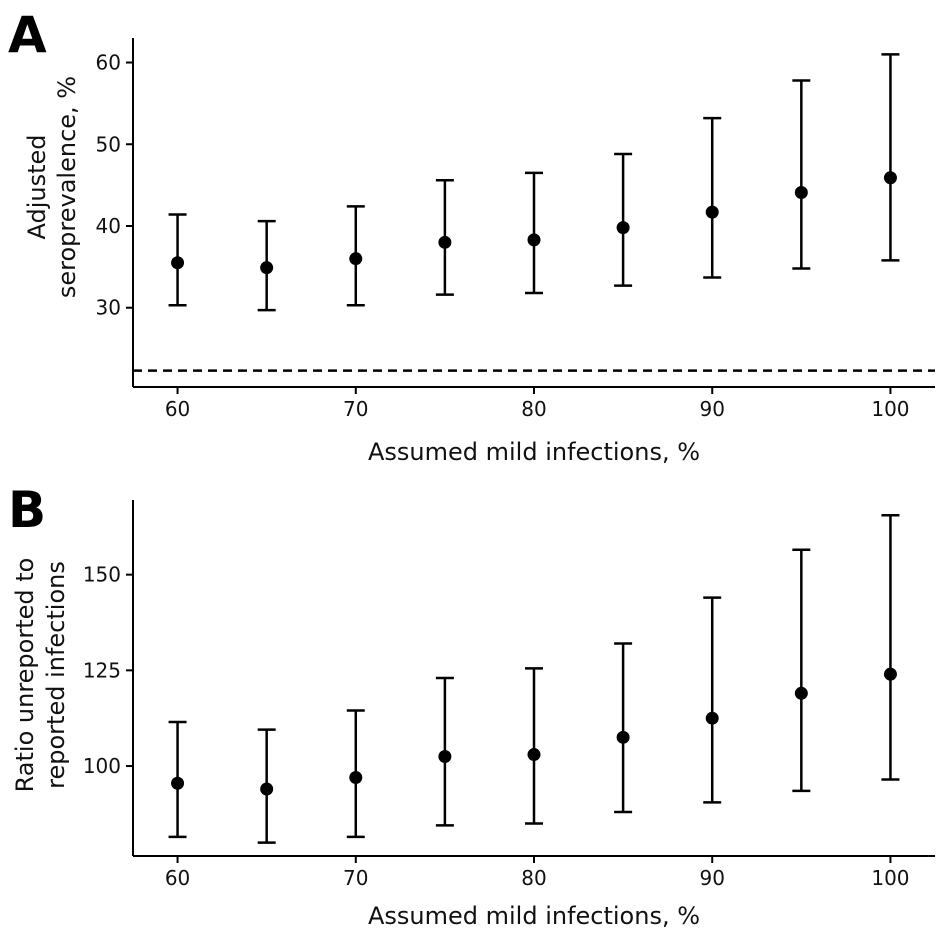  I want to click on panel-b-y-tick-label: 100, so click(102, 766).